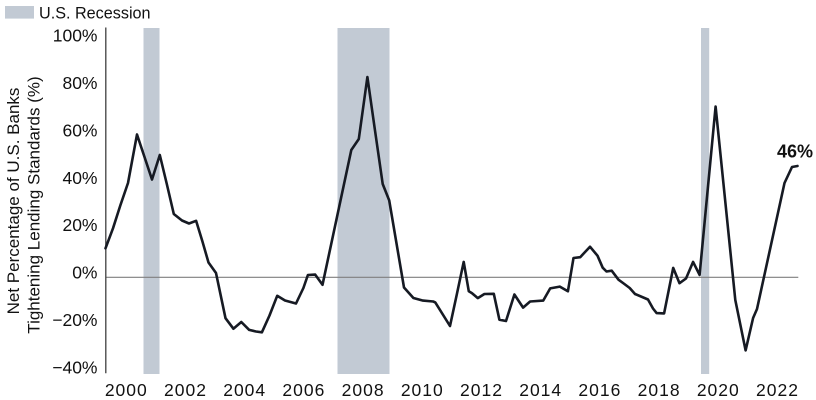  Describe the element at coordinates (481, 390) in the screenshot. I see `svg-text: 2012` at that location.